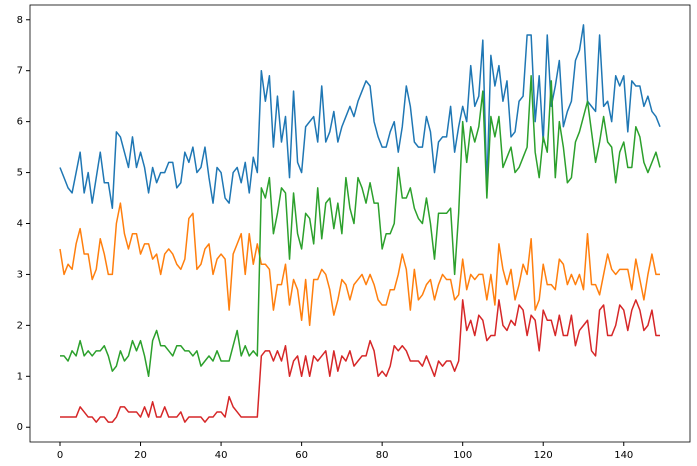  I want to click on x-tick-label: 100, so click(462, 455).